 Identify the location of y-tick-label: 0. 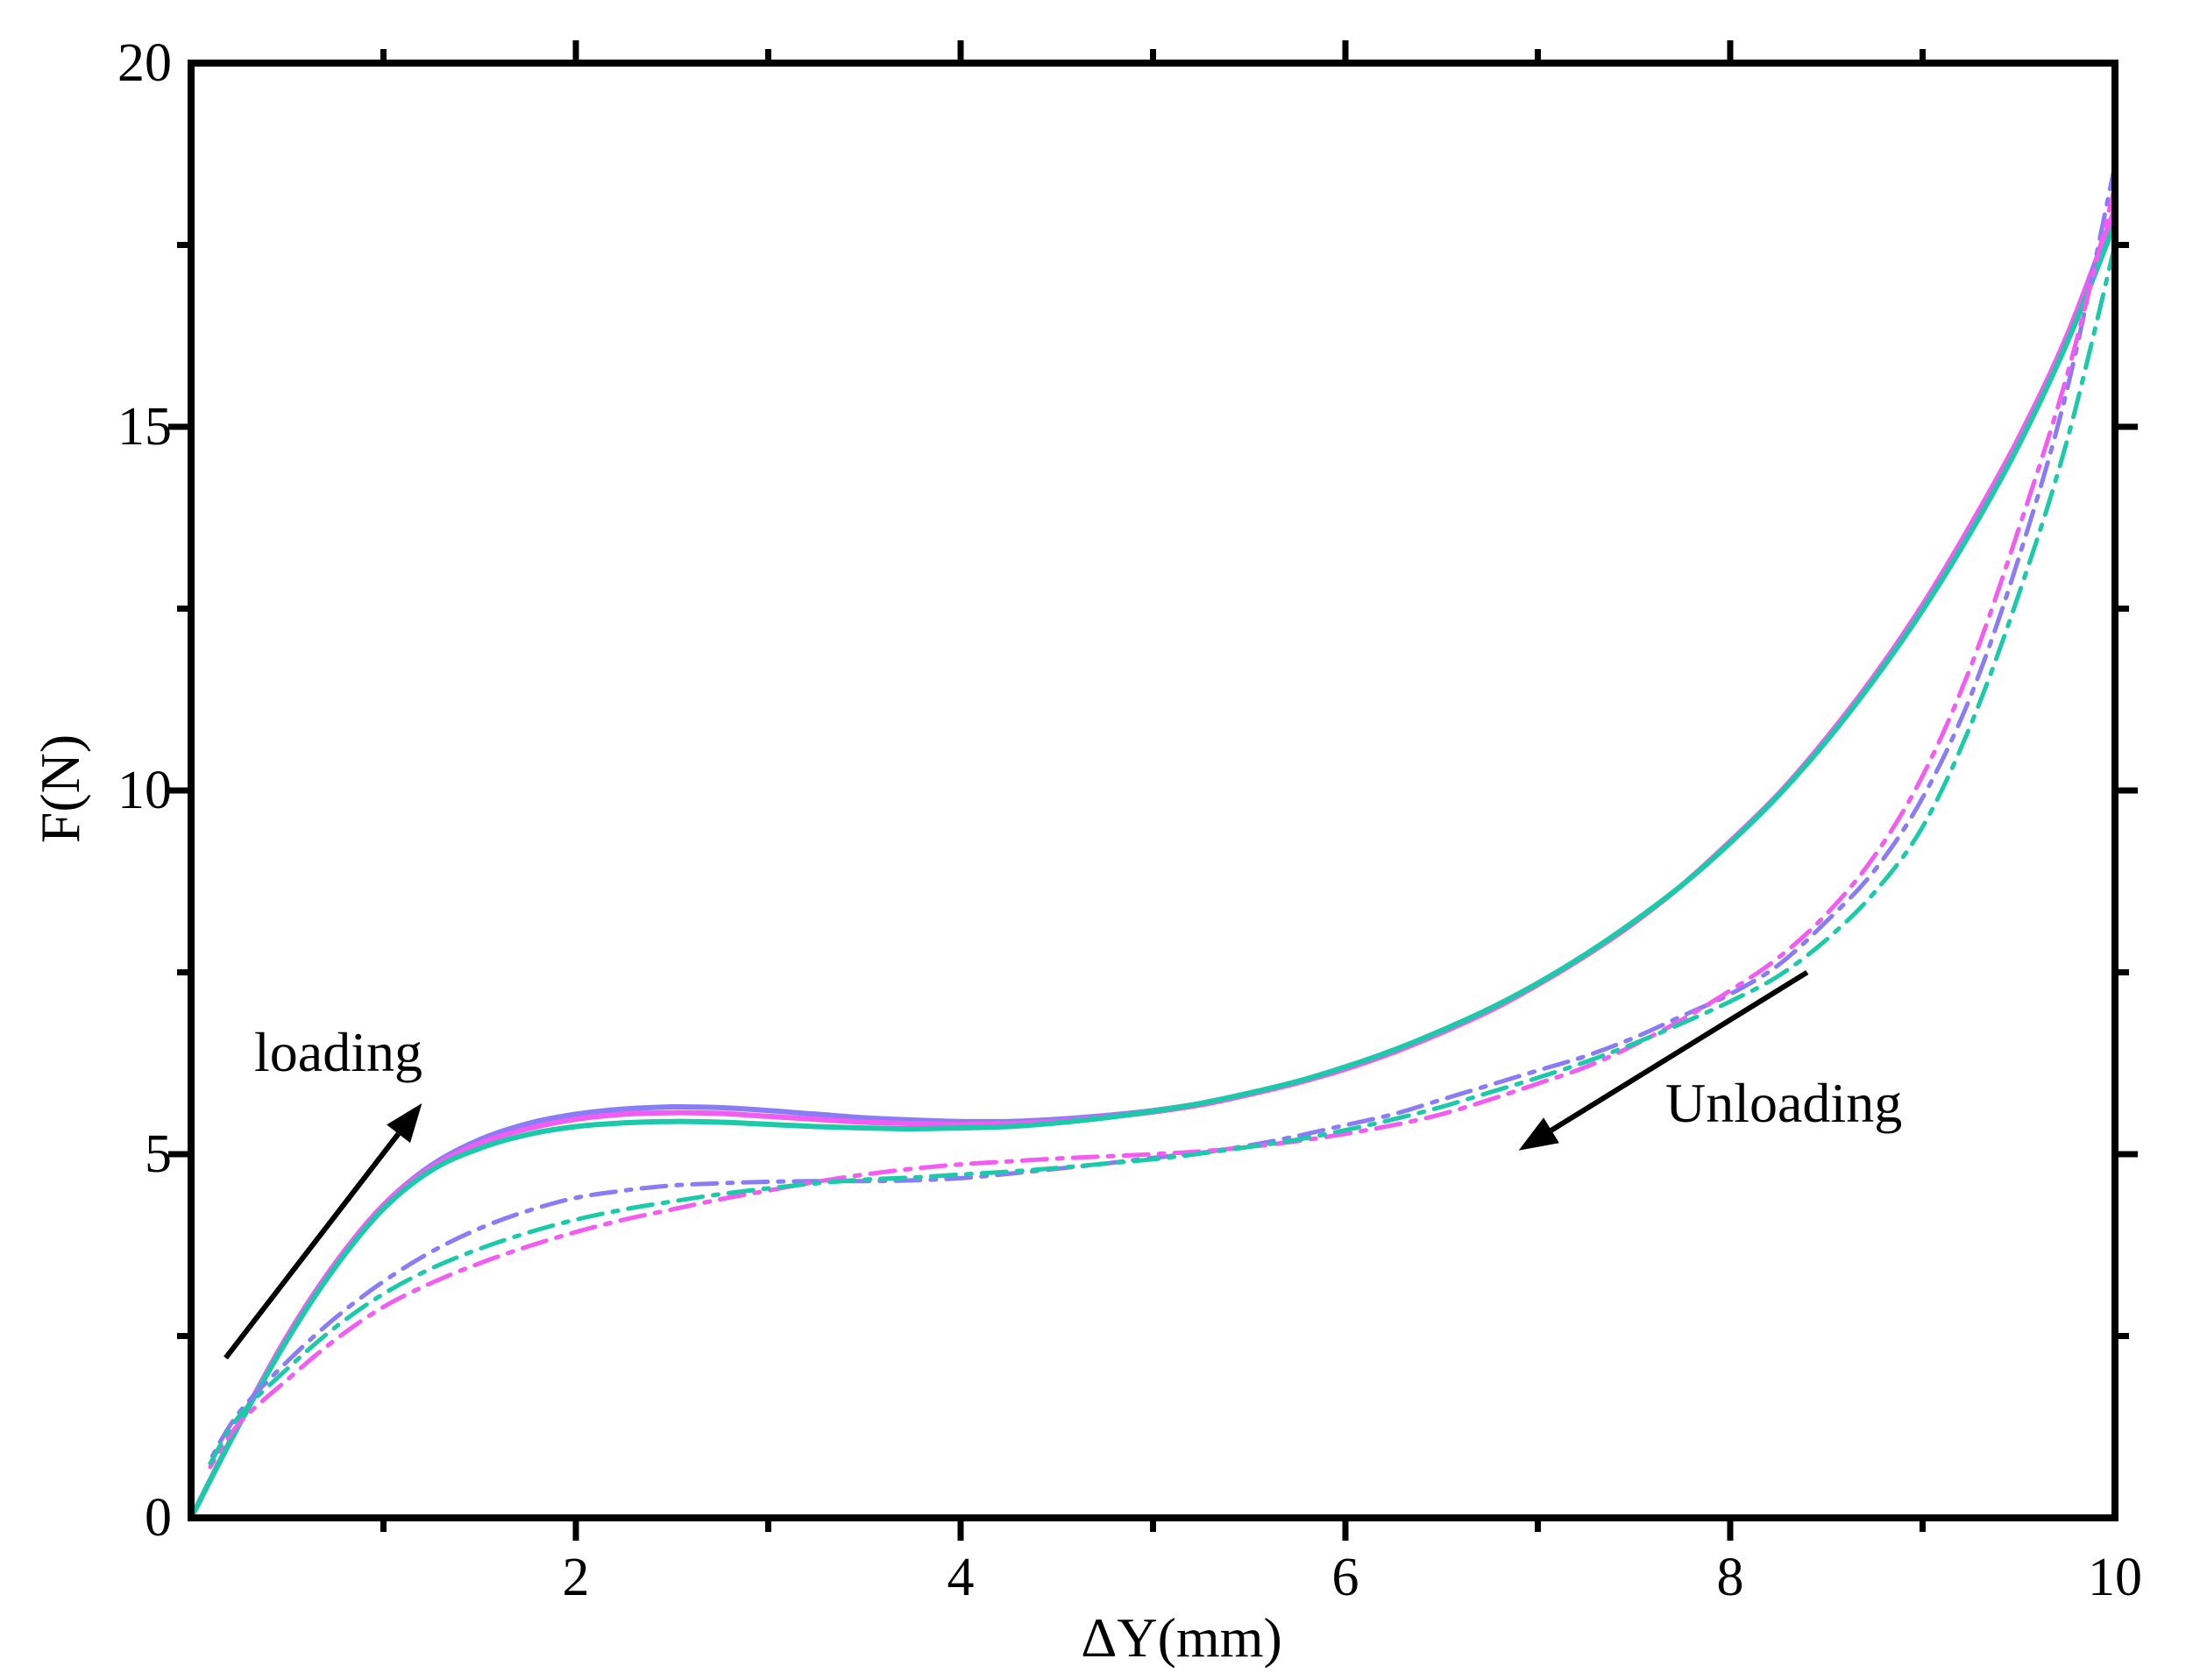
(158, 1518).